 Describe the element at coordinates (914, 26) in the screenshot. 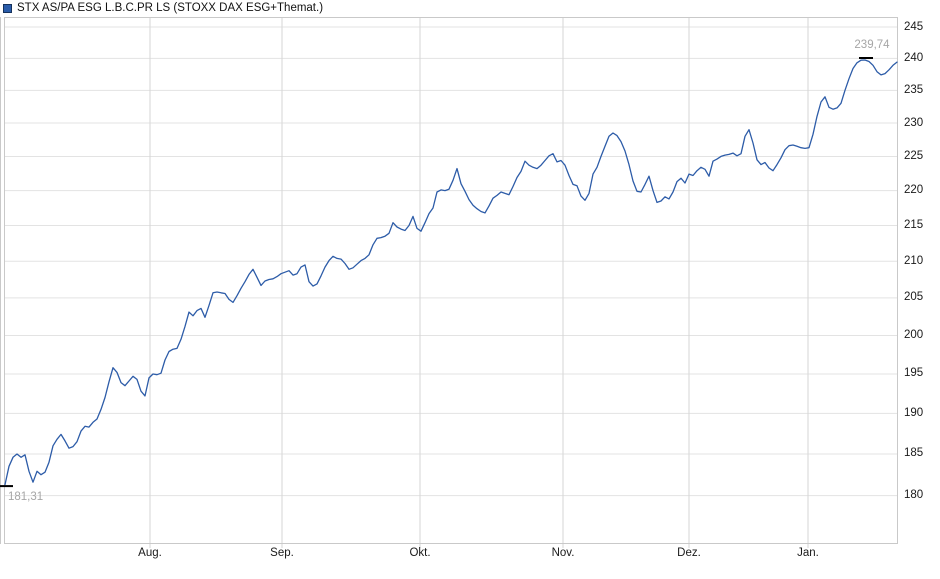

I see `y-axis-tick-label: 245` at that location.